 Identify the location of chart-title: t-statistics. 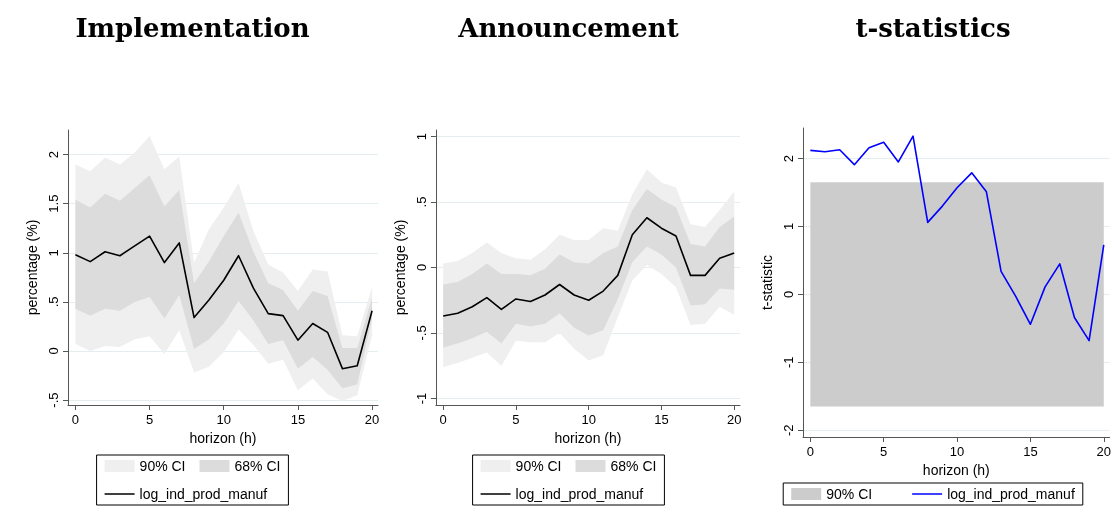
(933, 28).